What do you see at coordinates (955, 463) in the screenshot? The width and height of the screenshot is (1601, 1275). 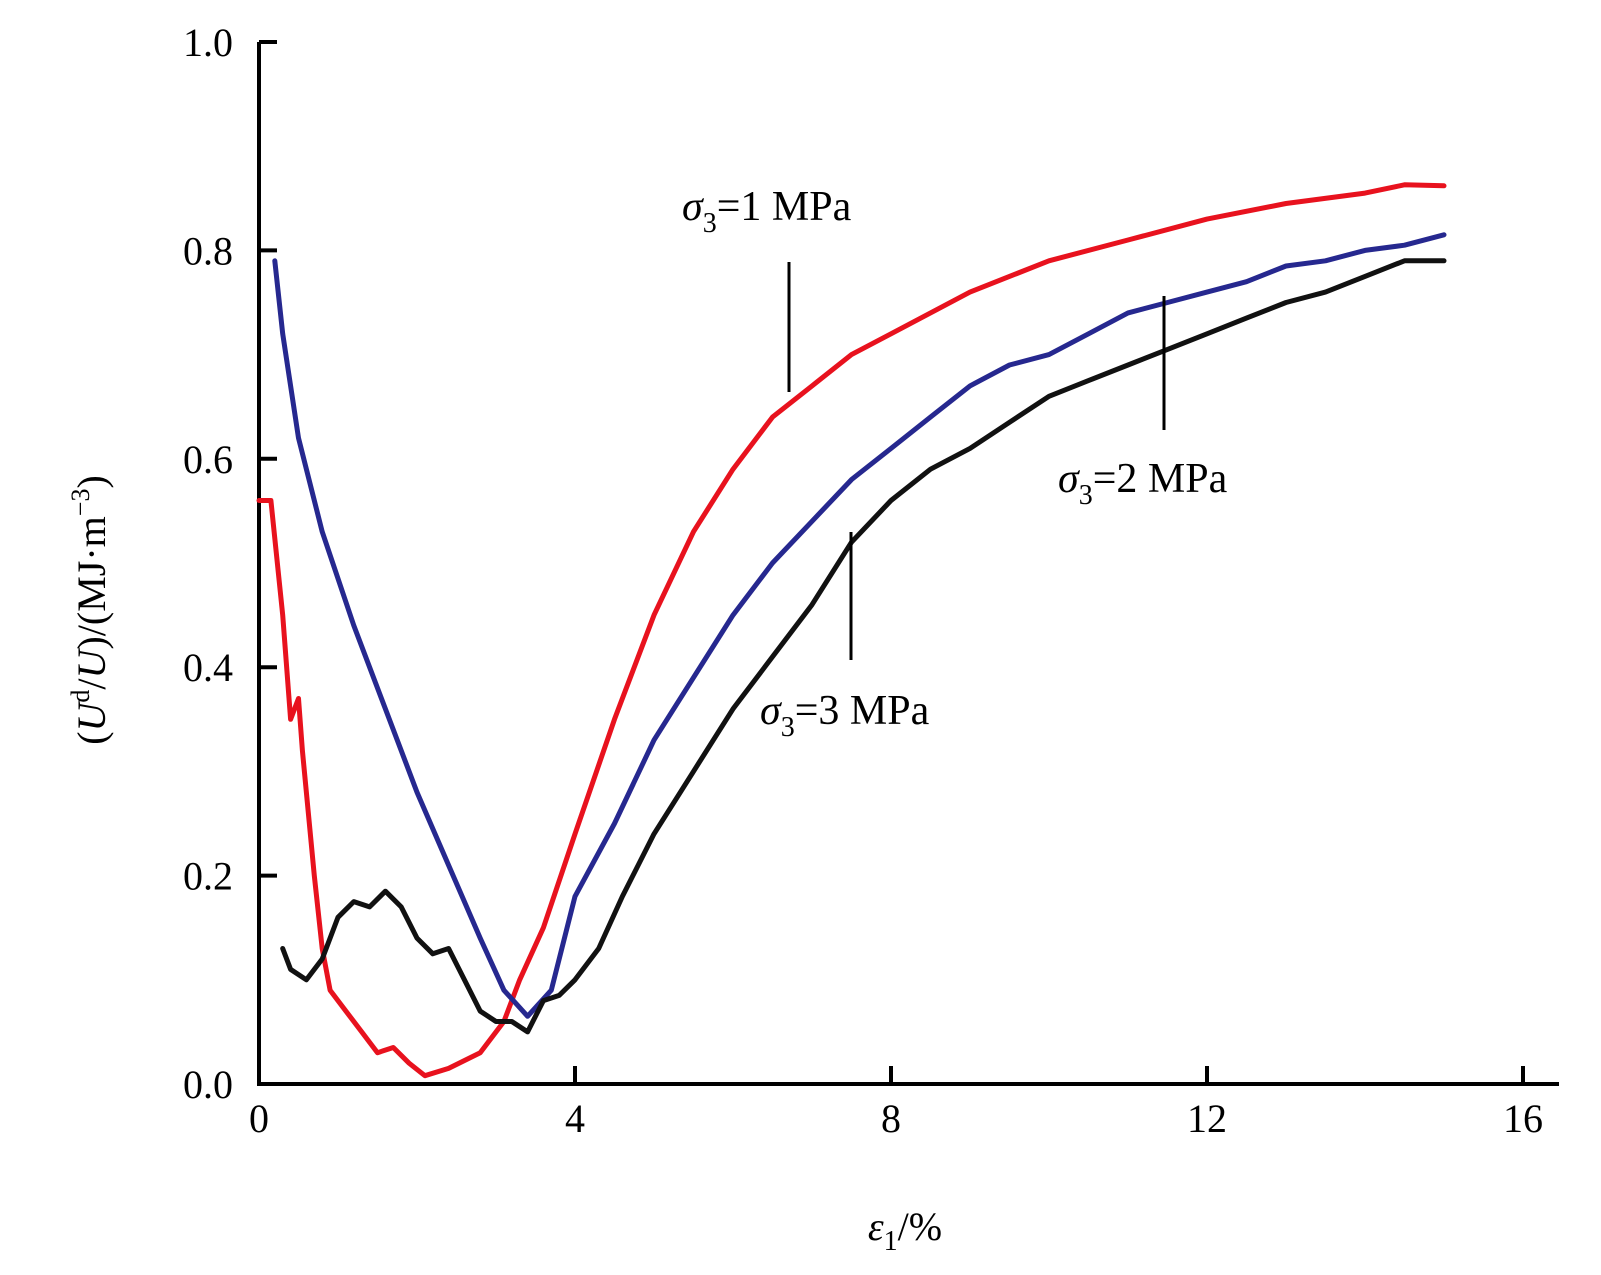 I see `annotations: σ3=1 MPa σ3=2 MPa σ3=3 MPa` at bounding box center [955, 463].